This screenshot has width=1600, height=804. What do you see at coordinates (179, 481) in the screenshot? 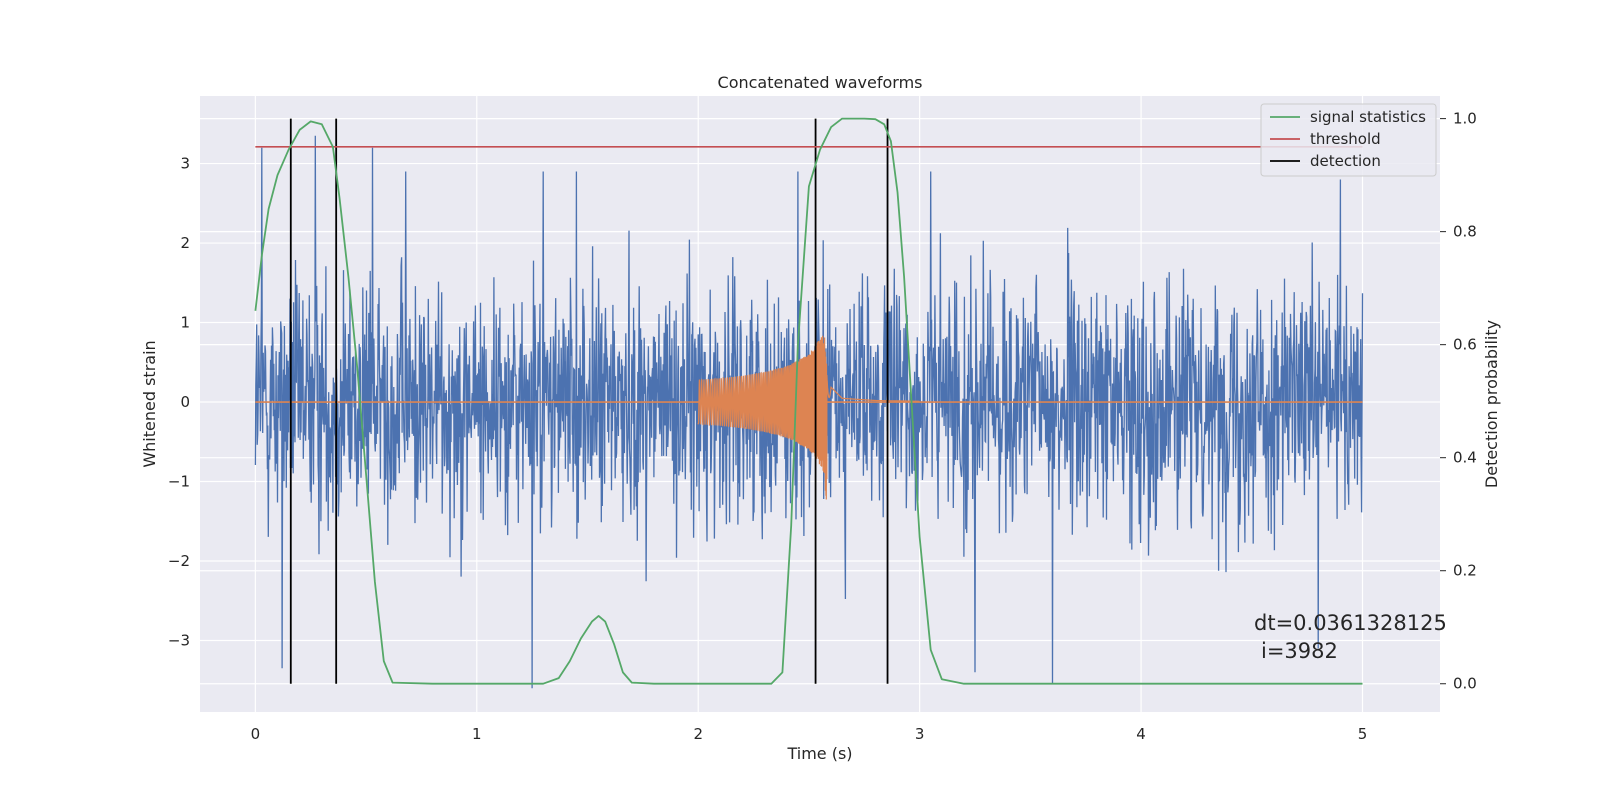
I see `y-tick-label: −1` at bounding box center [179, 481].